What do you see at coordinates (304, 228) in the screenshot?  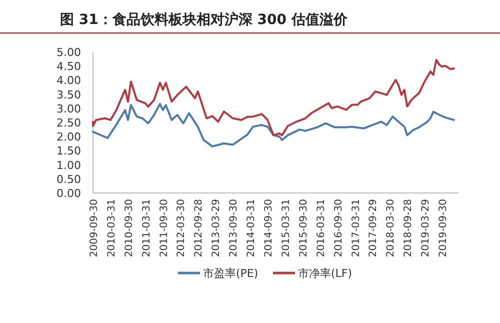 I see `x-tick-label: 2015-09-30` at bounding box center [304, 228].